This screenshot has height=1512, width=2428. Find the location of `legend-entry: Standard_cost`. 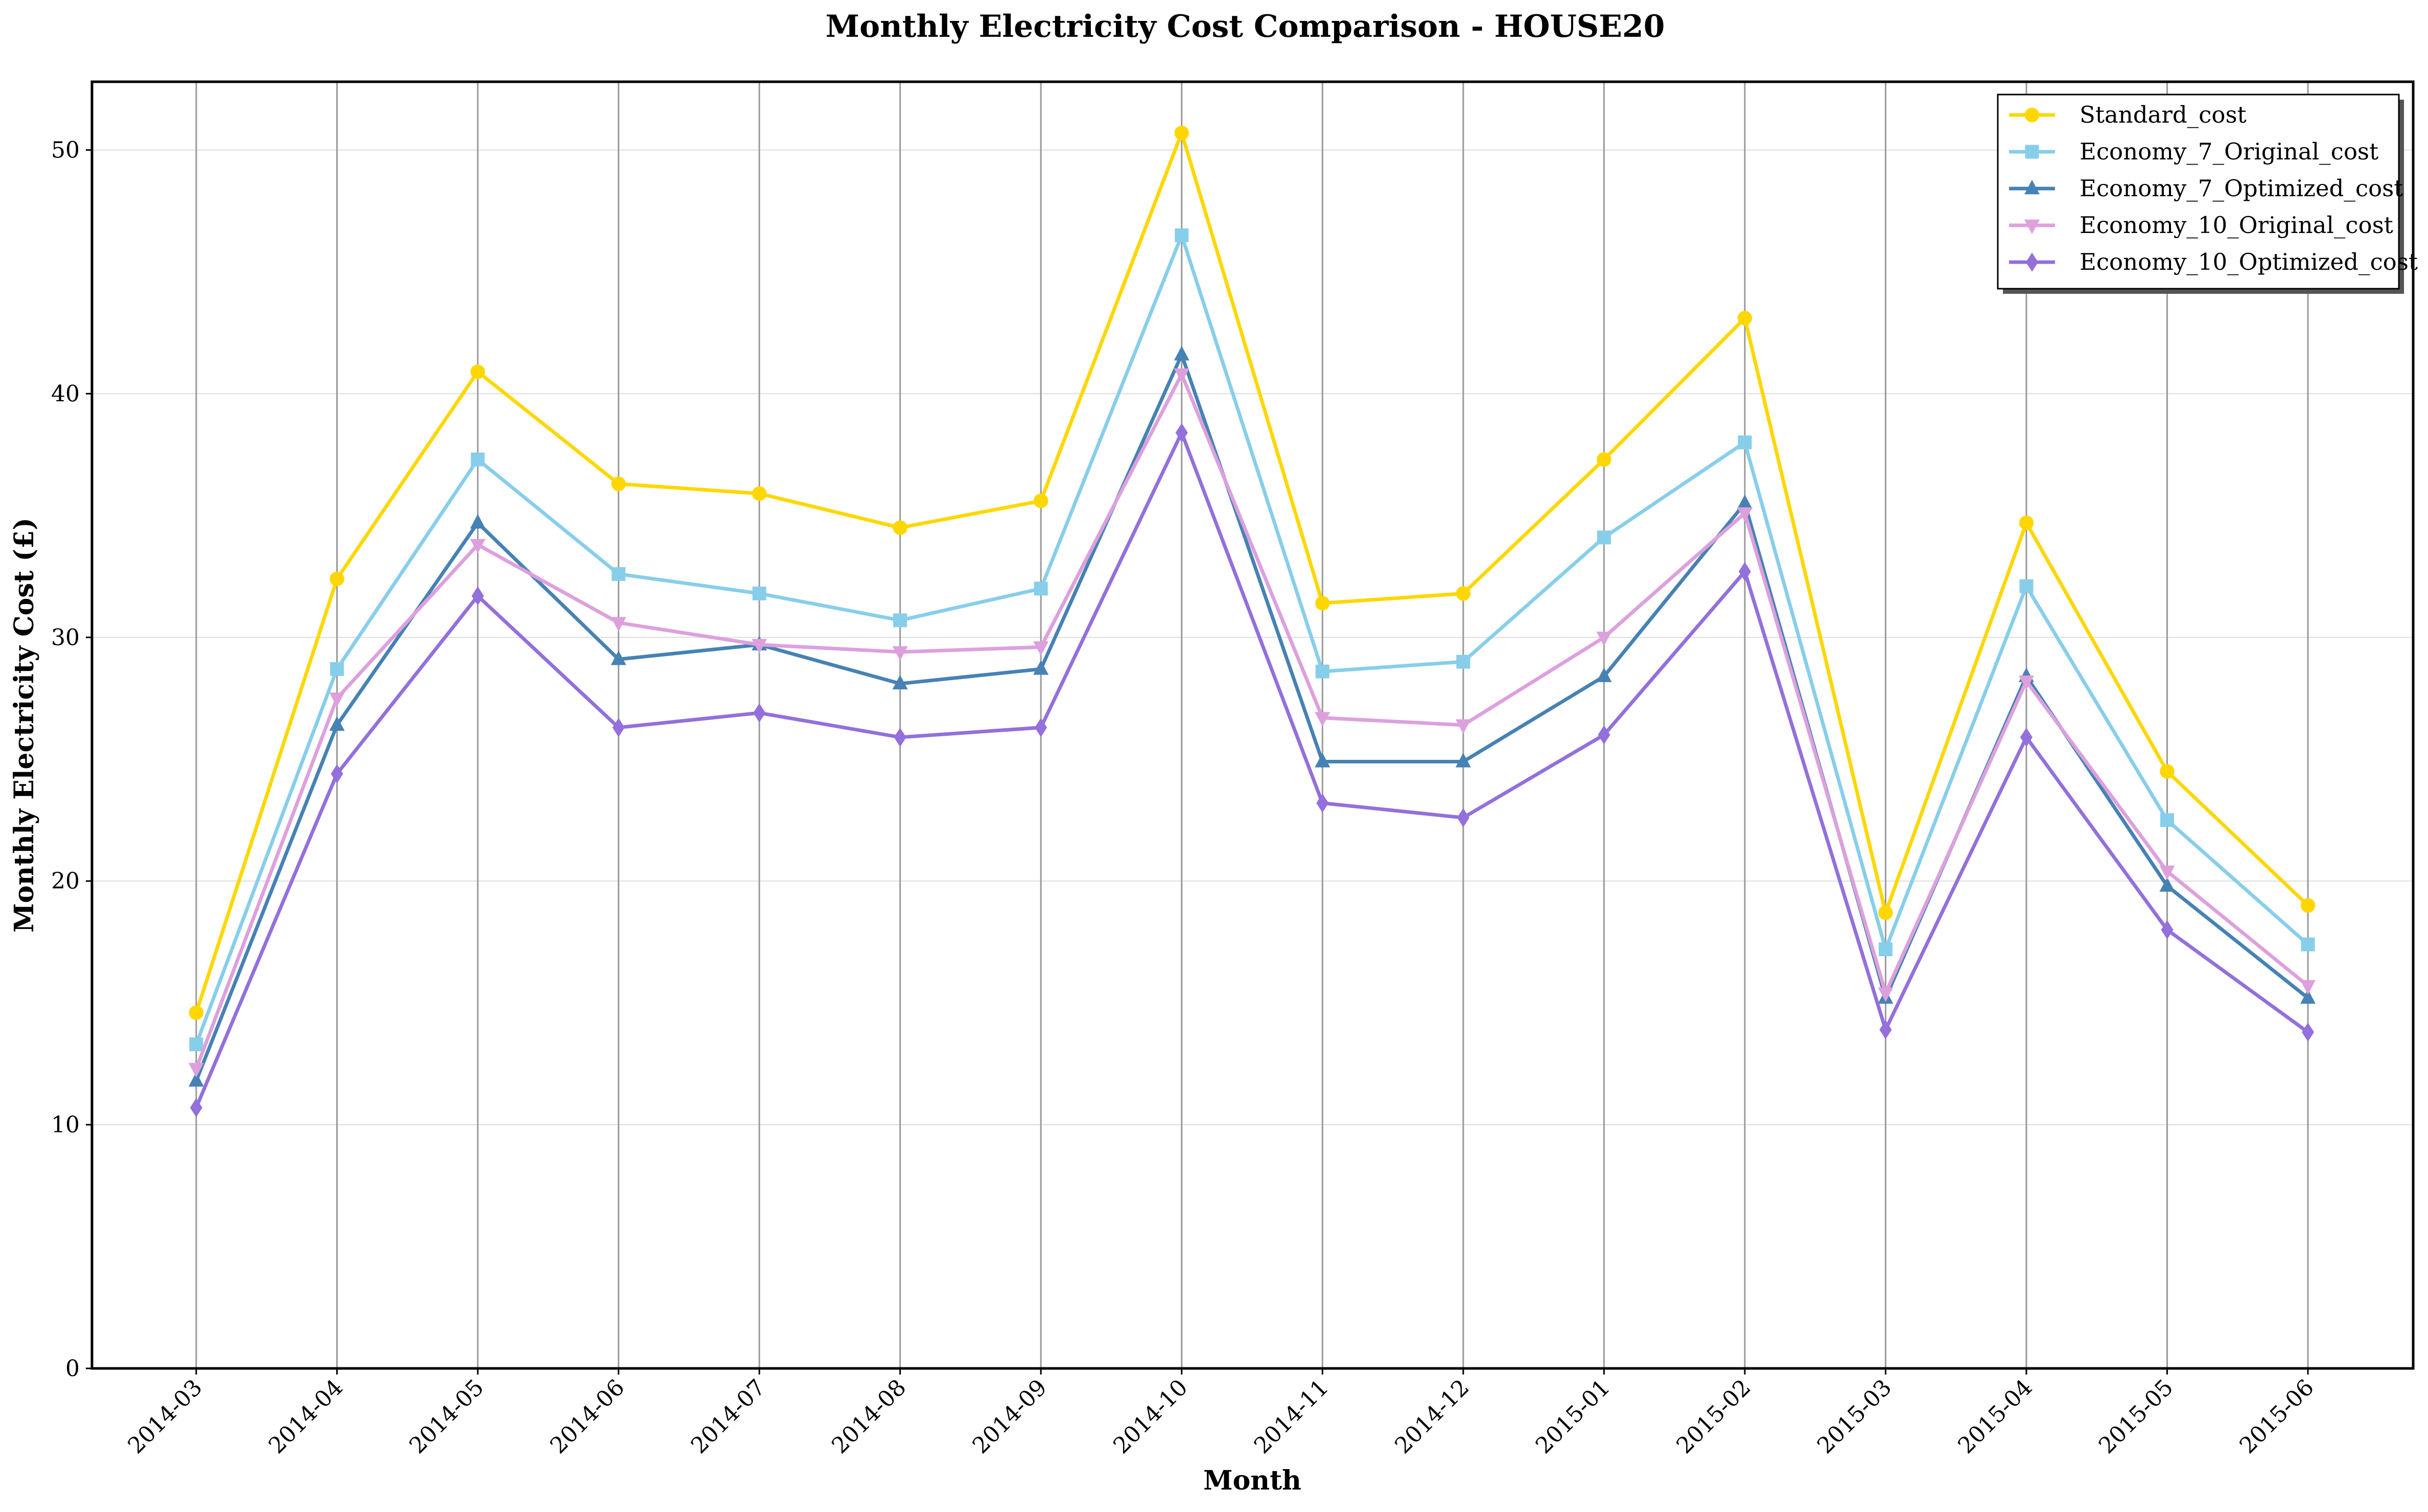

legend-entry: Standard_cost is located at coordinates (2128, 115).